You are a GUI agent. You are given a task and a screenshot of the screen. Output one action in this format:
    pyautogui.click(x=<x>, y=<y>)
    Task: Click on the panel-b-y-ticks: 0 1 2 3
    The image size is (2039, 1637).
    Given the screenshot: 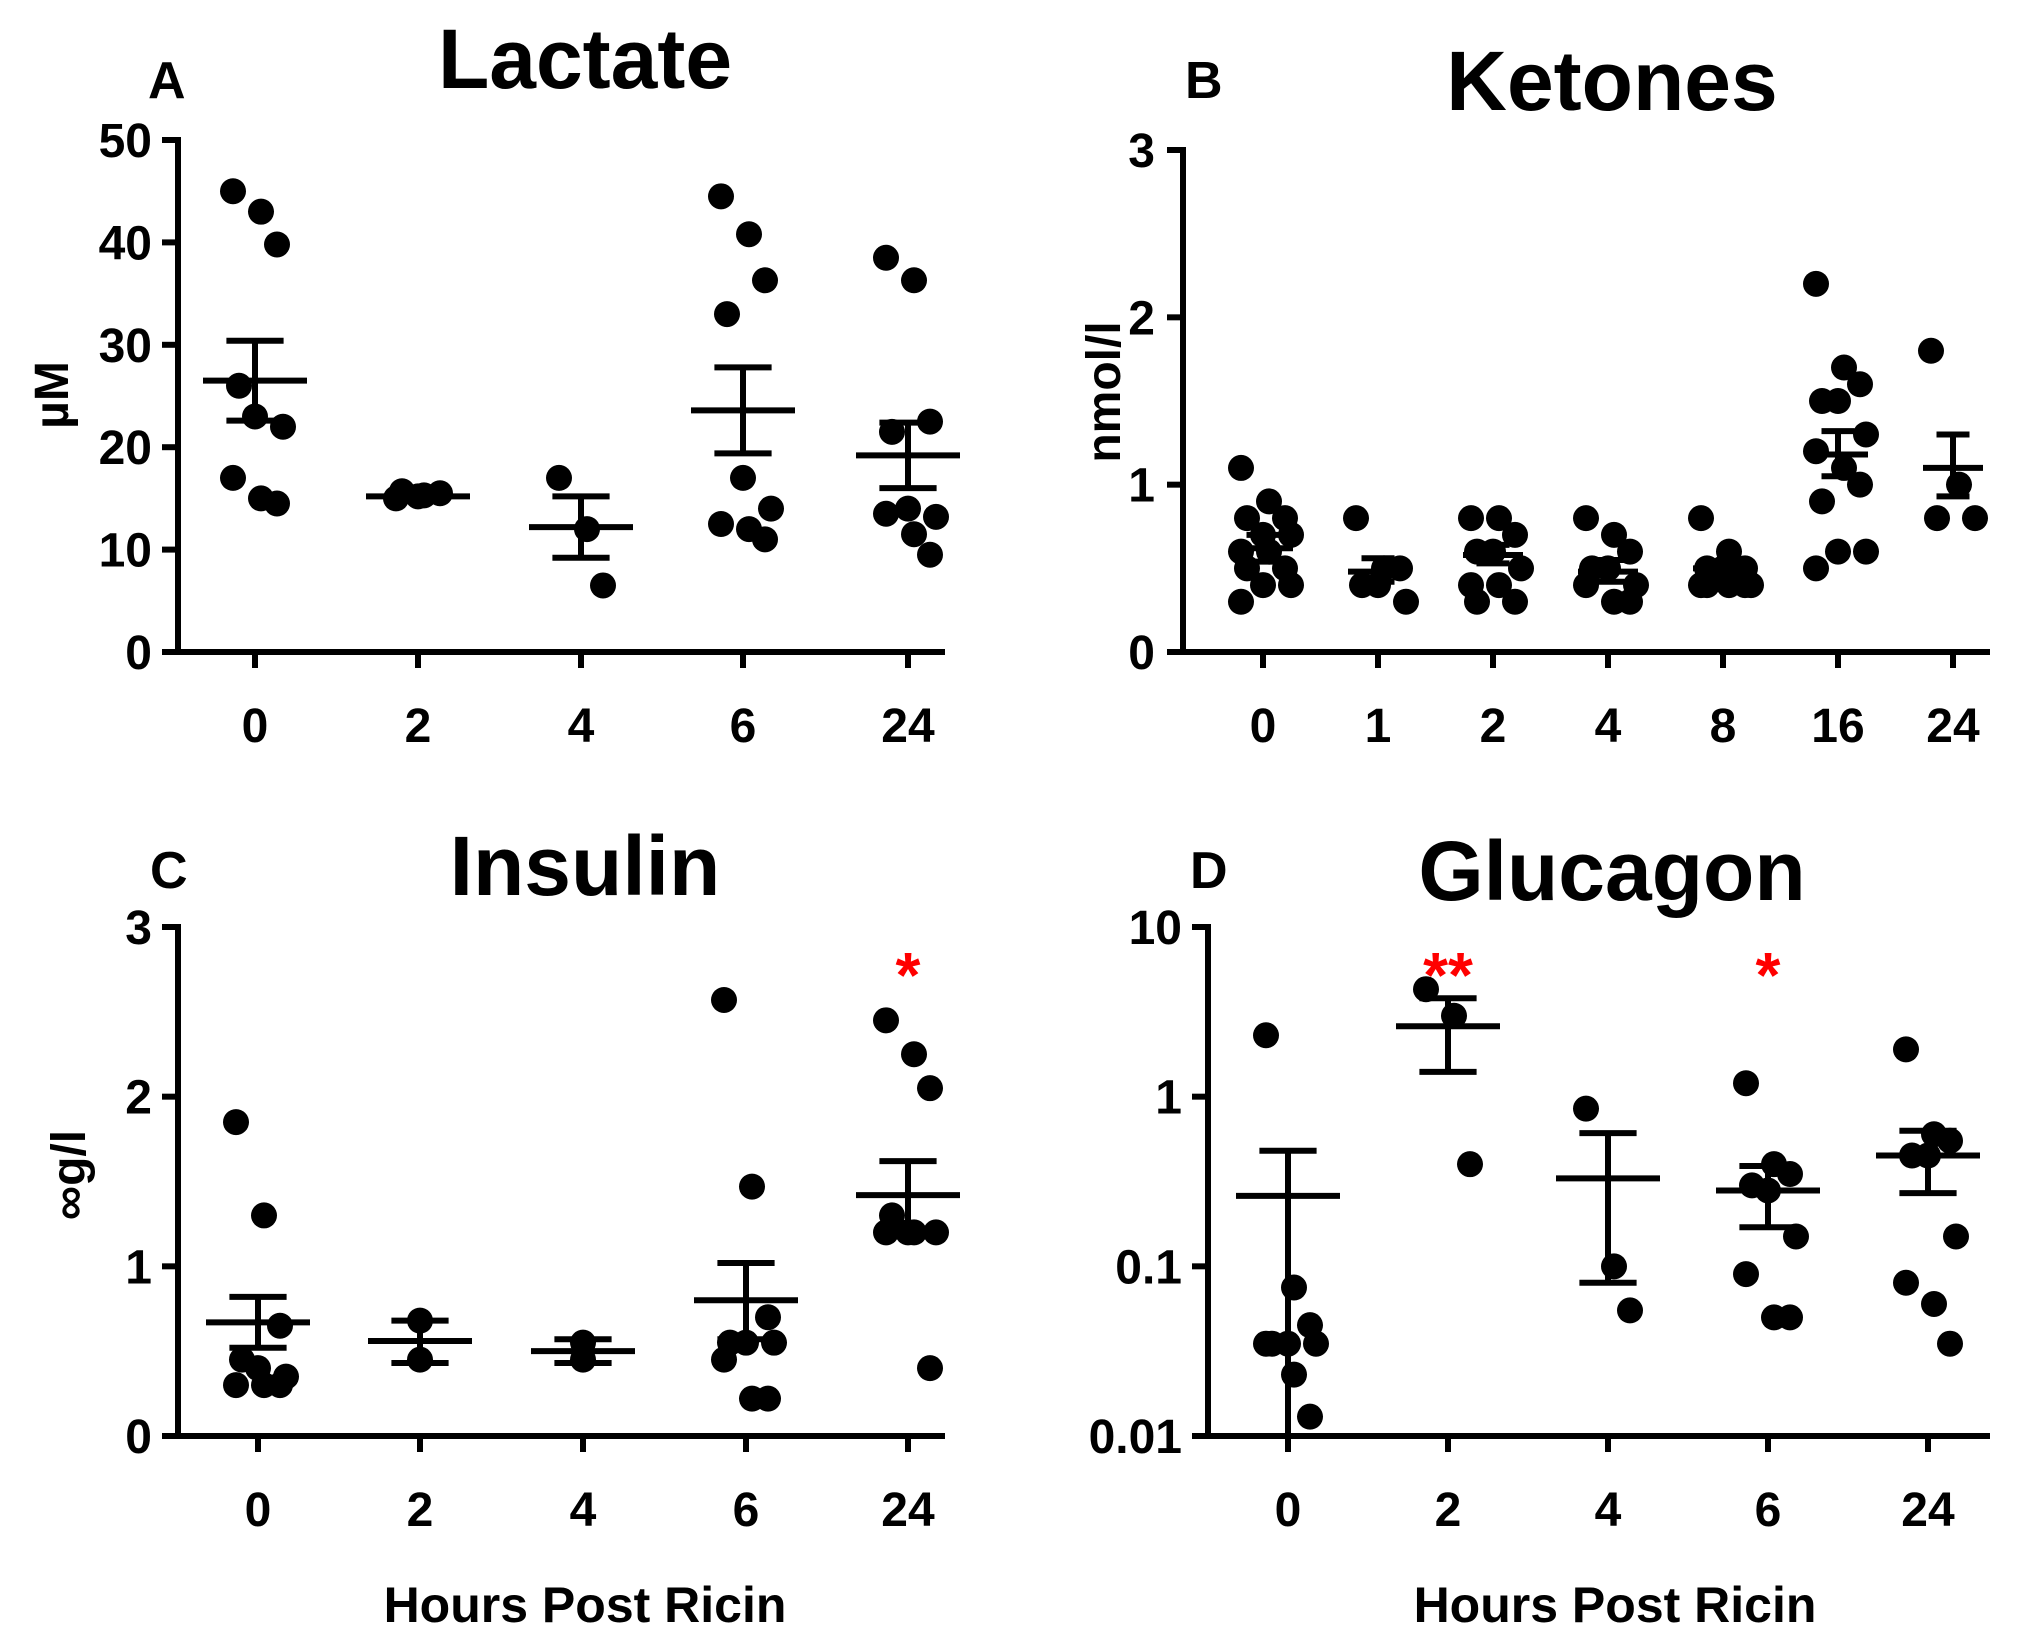 What is the action you would take?
    pyautogui.click(x=1155, y=402)
    